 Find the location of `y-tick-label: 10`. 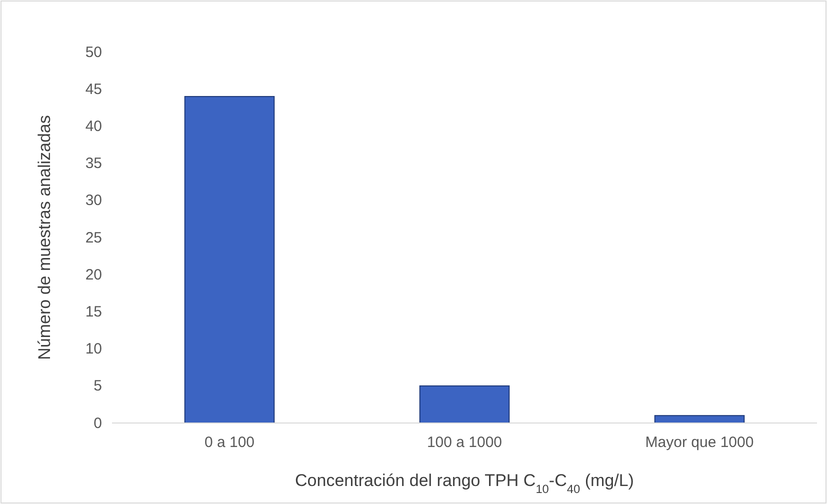

y-tick-label: 10 is located at coordinates (93, 349).